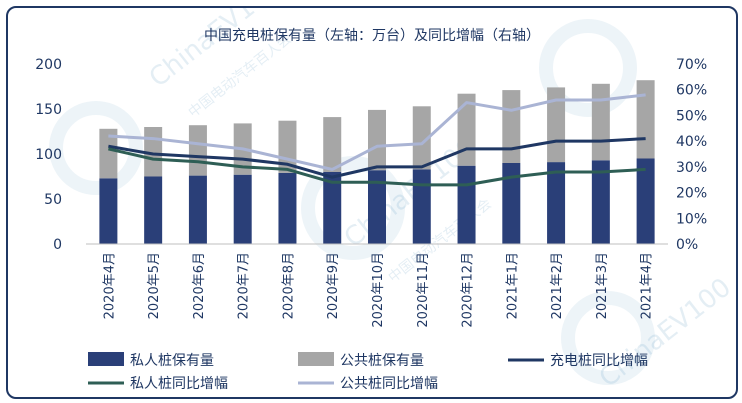 The height and width of the screenshot is (403, 742). Describe the element at coordinates (691, 219) in the screenshot. I see `right-tick-label: 10%` at that location.